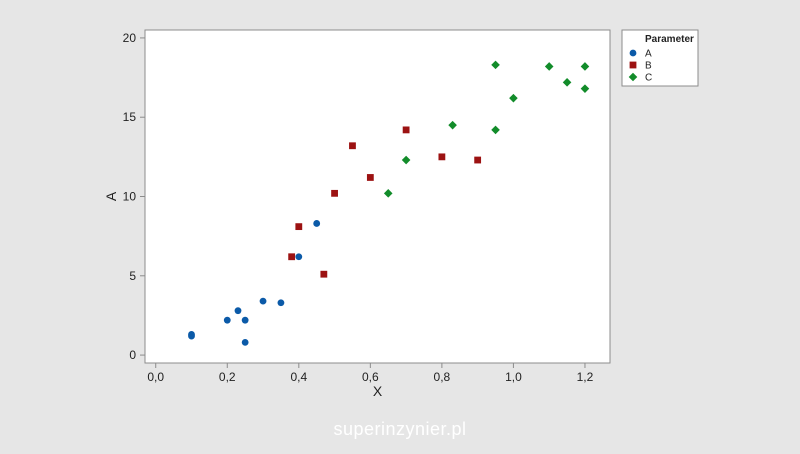 Image resolution: width=800 pixels, height=454 pixels. What do you see at coordinates (400, 429) in the screenshot?
I see `watermark-text: superinzynier.pl` at bounding box center [400, 429].